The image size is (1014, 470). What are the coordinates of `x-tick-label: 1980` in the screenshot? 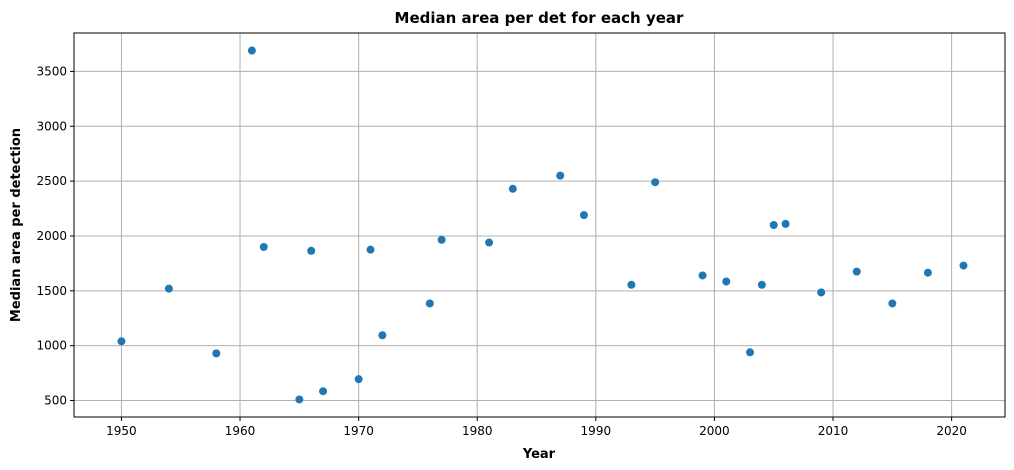 It's located at (477, 431).